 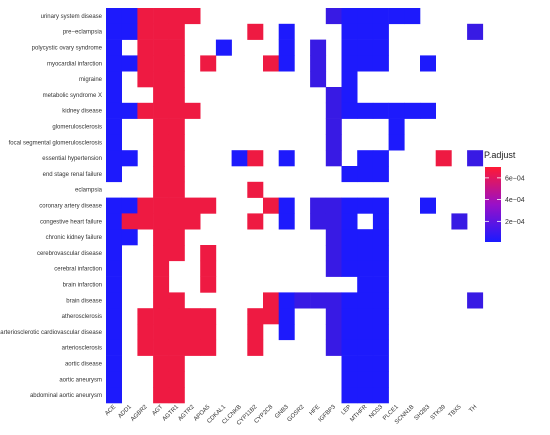 I want to click on legend-tick-label: 2e−04, so click(x=515, y=222).